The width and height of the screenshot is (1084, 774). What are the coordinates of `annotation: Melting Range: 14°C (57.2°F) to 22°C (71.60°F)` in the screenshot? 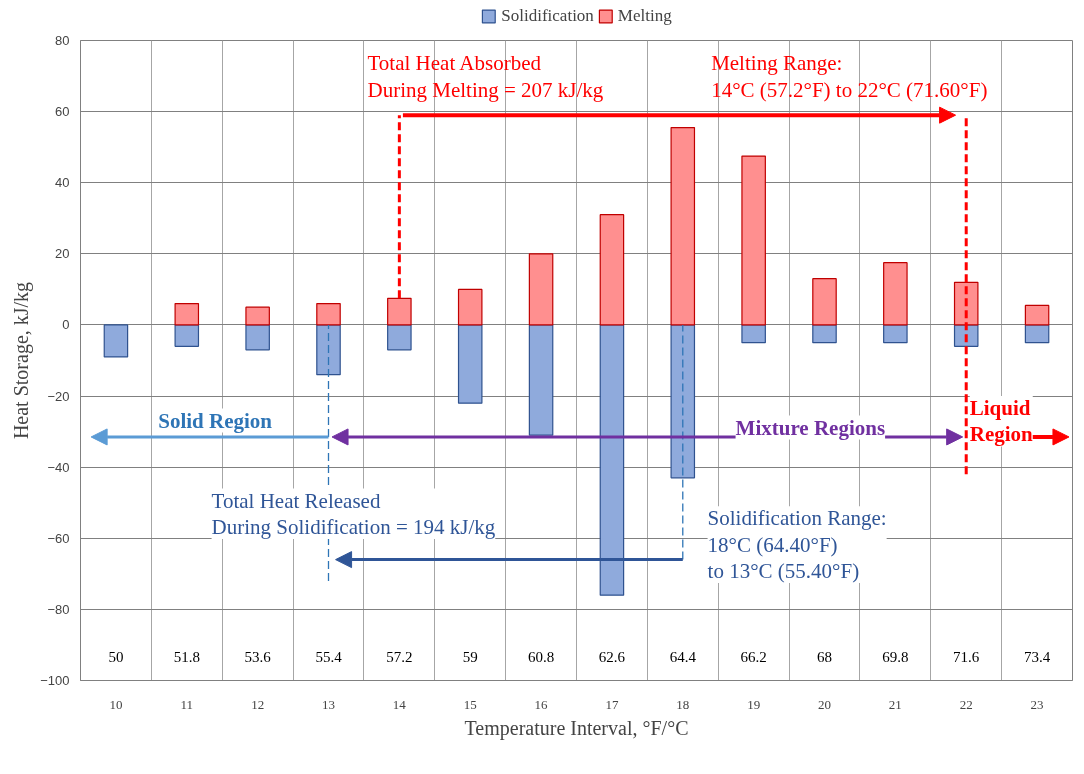 It's located at (849, 76).